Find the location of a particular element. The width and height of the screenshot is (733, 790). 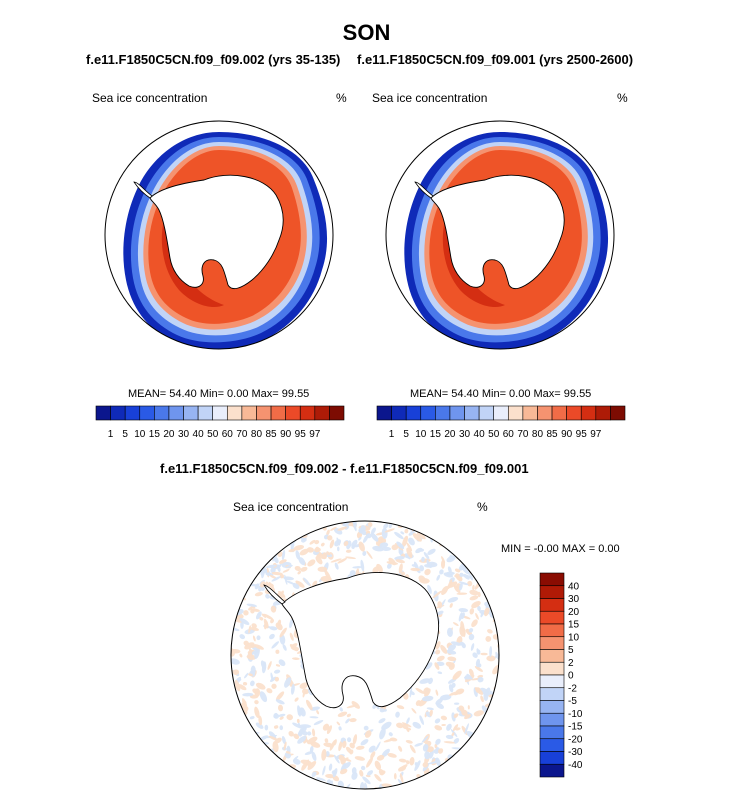

difference-map is located at coordinates (365, 655).